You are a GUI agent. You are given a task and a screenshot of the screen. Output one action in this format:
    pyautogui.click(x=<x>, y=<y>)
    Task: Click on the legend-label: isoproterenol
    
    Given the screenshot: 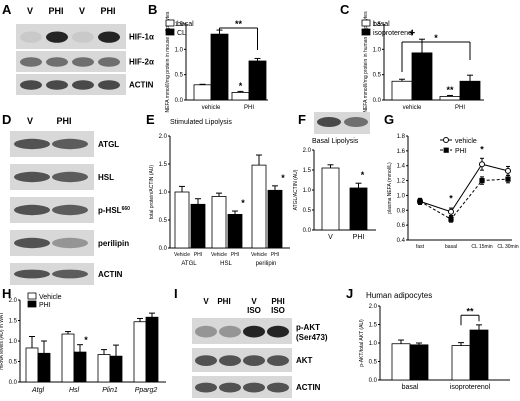 What is the action you would take?
    pyautogui.click(x=393, y=33)
    